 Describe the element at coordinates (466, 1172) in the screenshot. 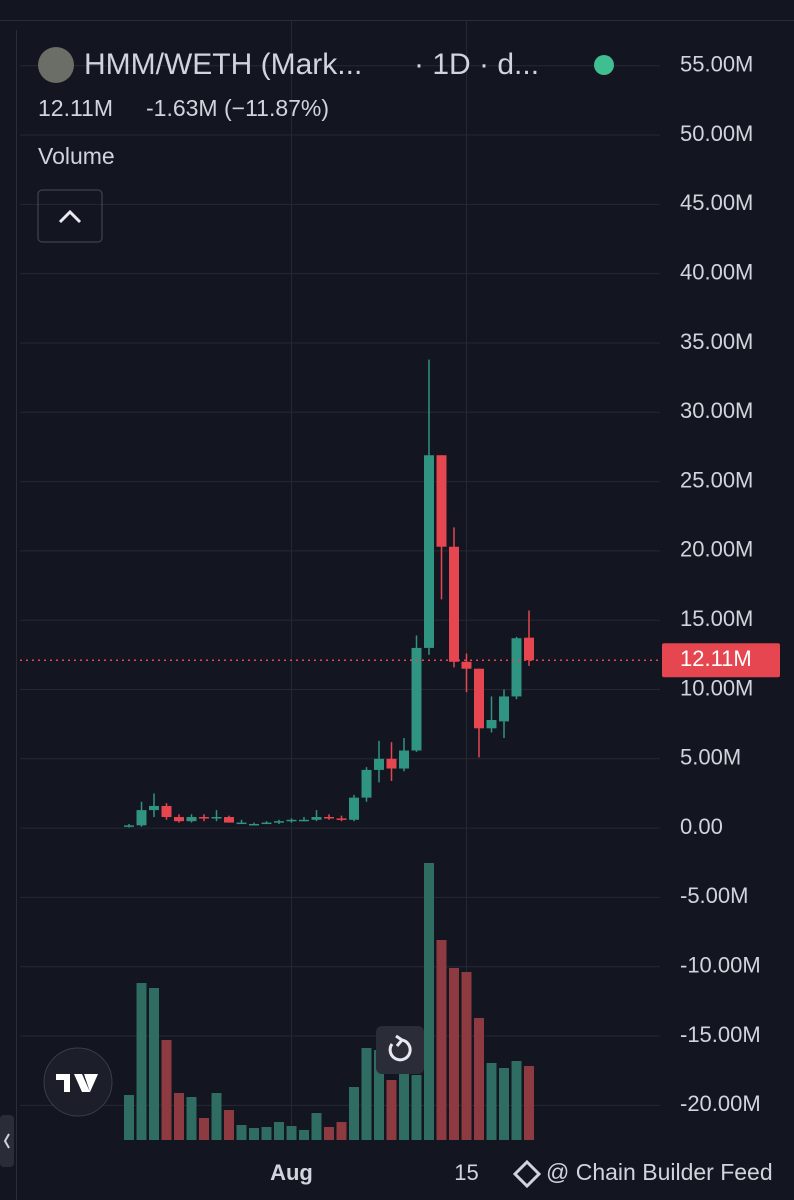

I see `x-tick-label: 15` at that location.